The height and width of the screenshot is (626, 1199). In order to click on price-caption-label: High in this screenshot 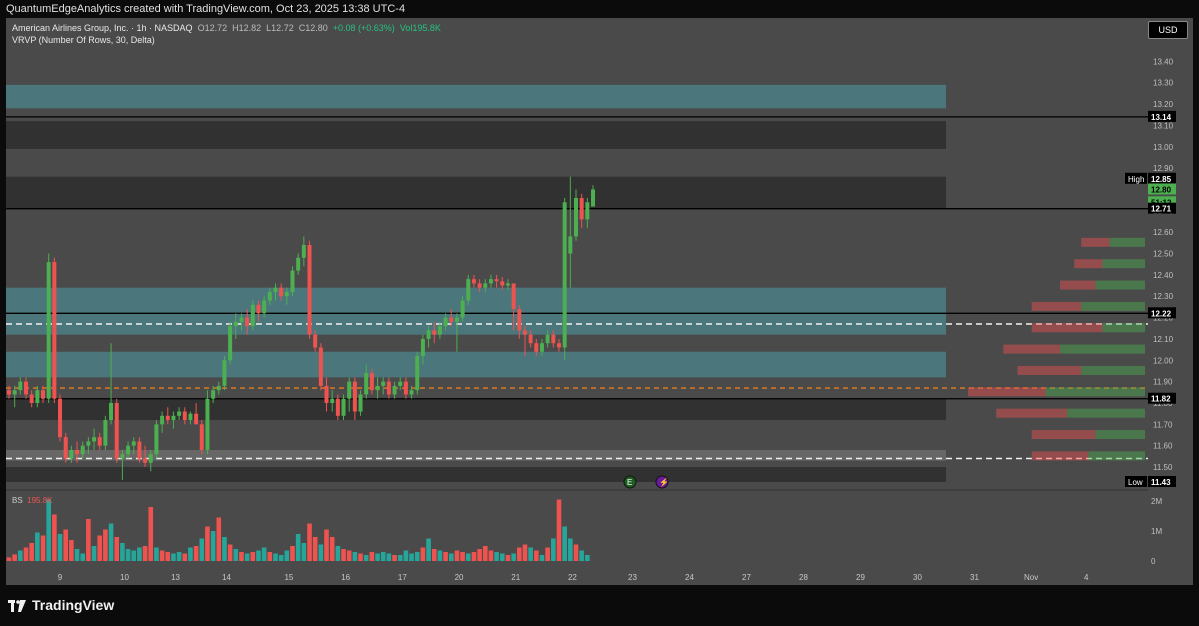, I will do `click(1136, 179)`.